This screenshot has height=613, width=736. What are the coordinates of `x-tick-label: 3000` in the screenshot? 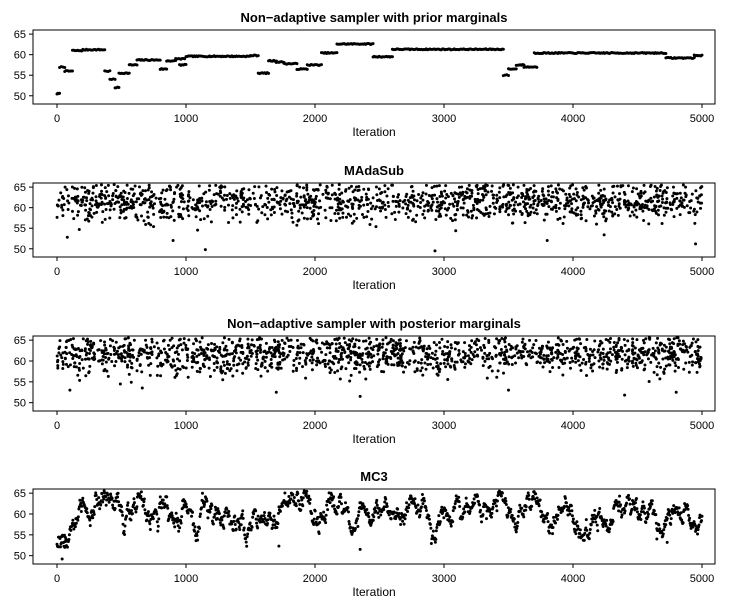 It's located at (444, 272).